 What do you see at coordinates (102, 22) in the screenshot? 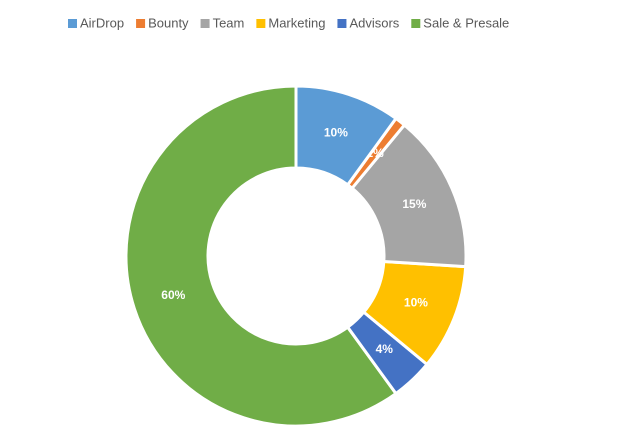
I see `legend-label: AirDrop` at bounding box center [102, 22].